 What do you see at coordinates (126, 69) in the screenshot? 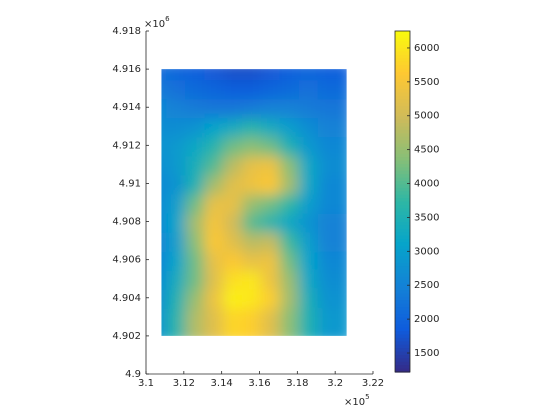
I see `y-tick-label: 4.916` at bounding box center [126, 69].